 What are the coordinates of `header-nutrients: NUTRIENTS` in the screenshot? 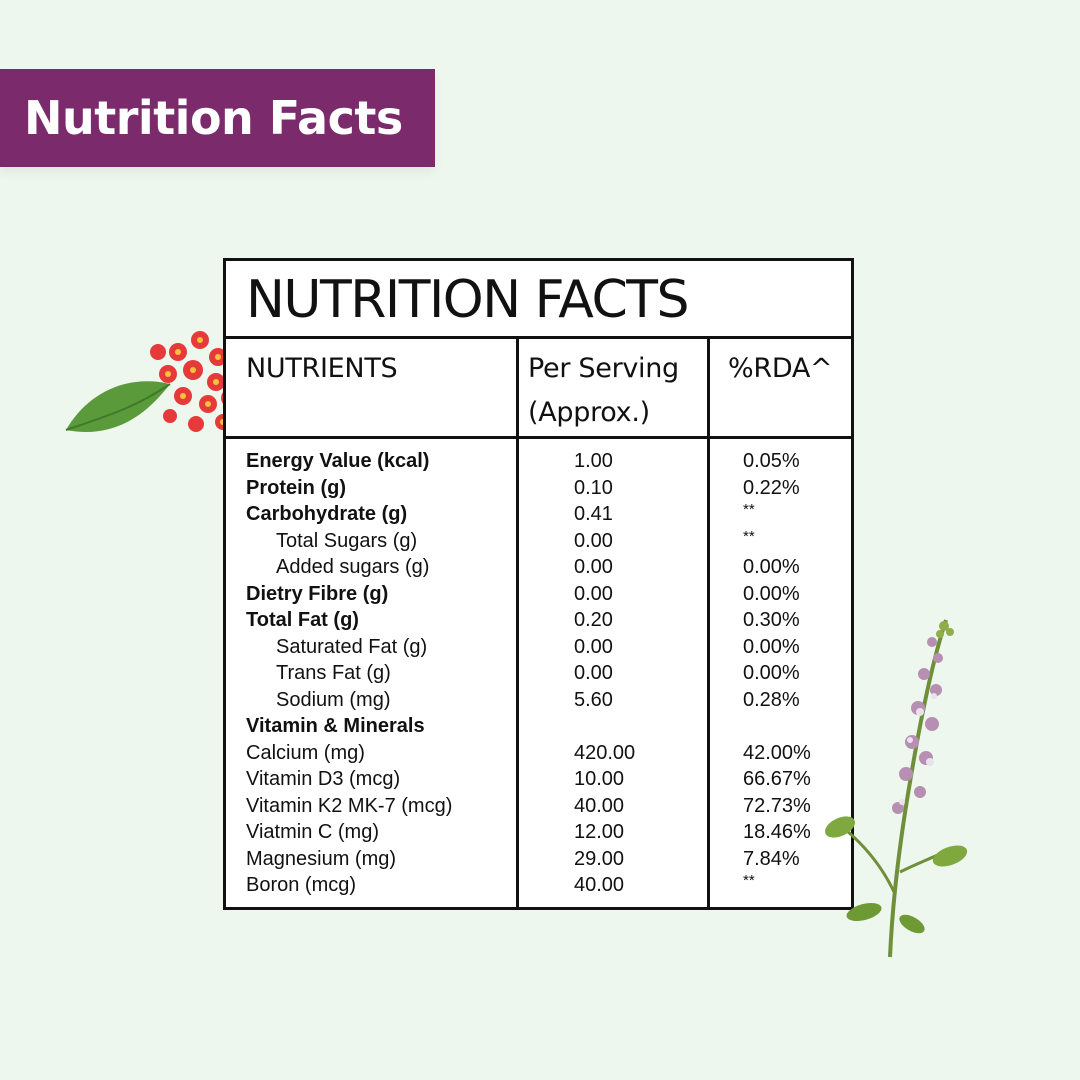 It's located at (322, 368).